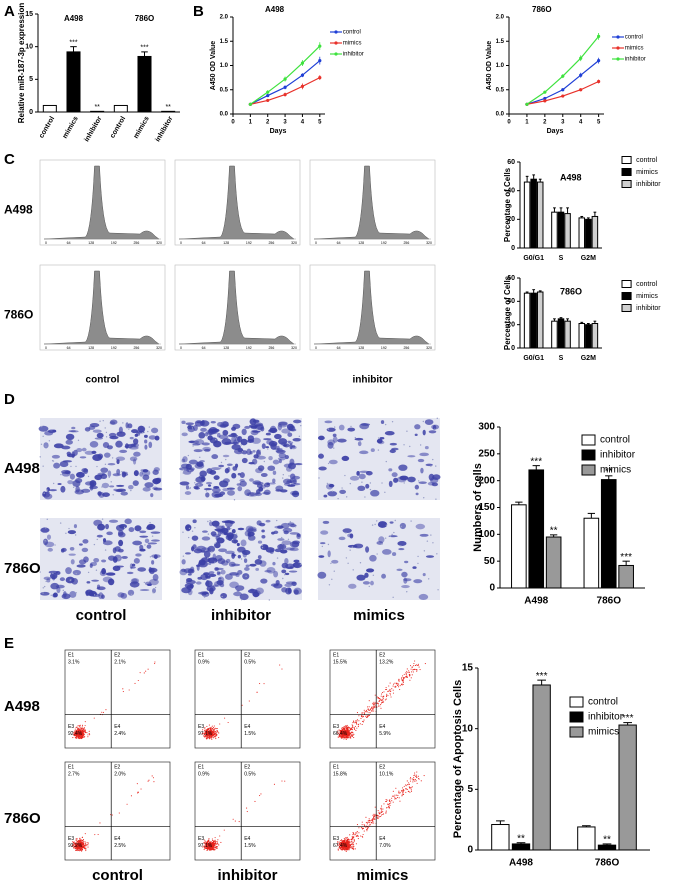 The width and height of the screenshot is (676, 883). Describe the element at coordinates (9, 11) in the screenshot. I see `panel-letter: A` at that location.